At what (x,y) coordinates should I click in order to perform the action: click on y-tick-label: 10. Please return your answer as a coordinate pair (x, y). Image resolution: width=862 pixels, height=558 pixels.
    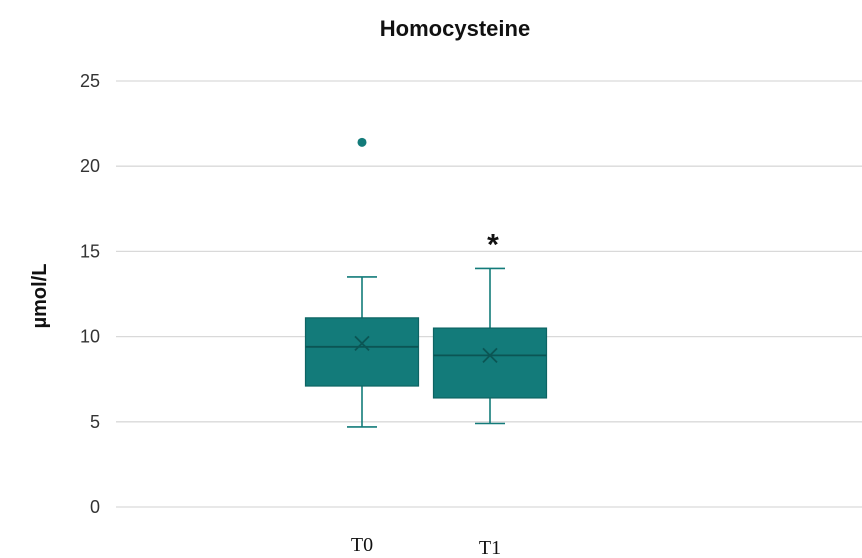
    Looking at the image, I should click on (90, 337).